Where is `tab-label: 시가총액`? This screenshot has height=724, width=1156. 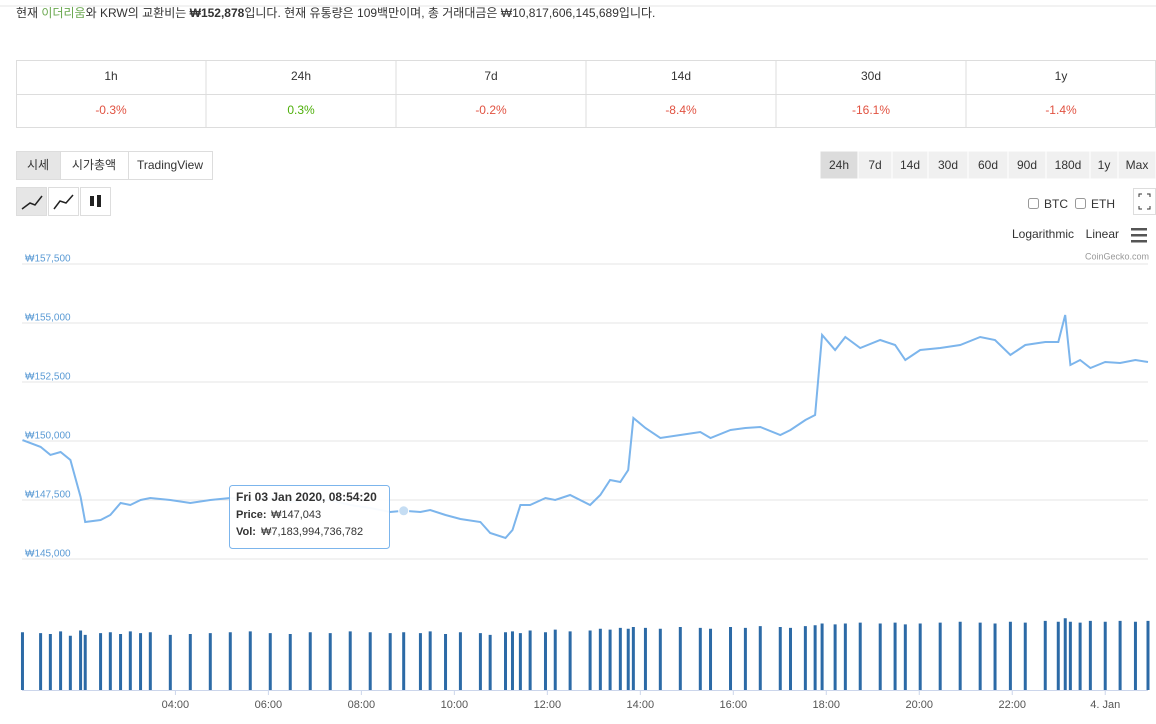
tab-label: 시가총액 is located at coordinates (94, 165).